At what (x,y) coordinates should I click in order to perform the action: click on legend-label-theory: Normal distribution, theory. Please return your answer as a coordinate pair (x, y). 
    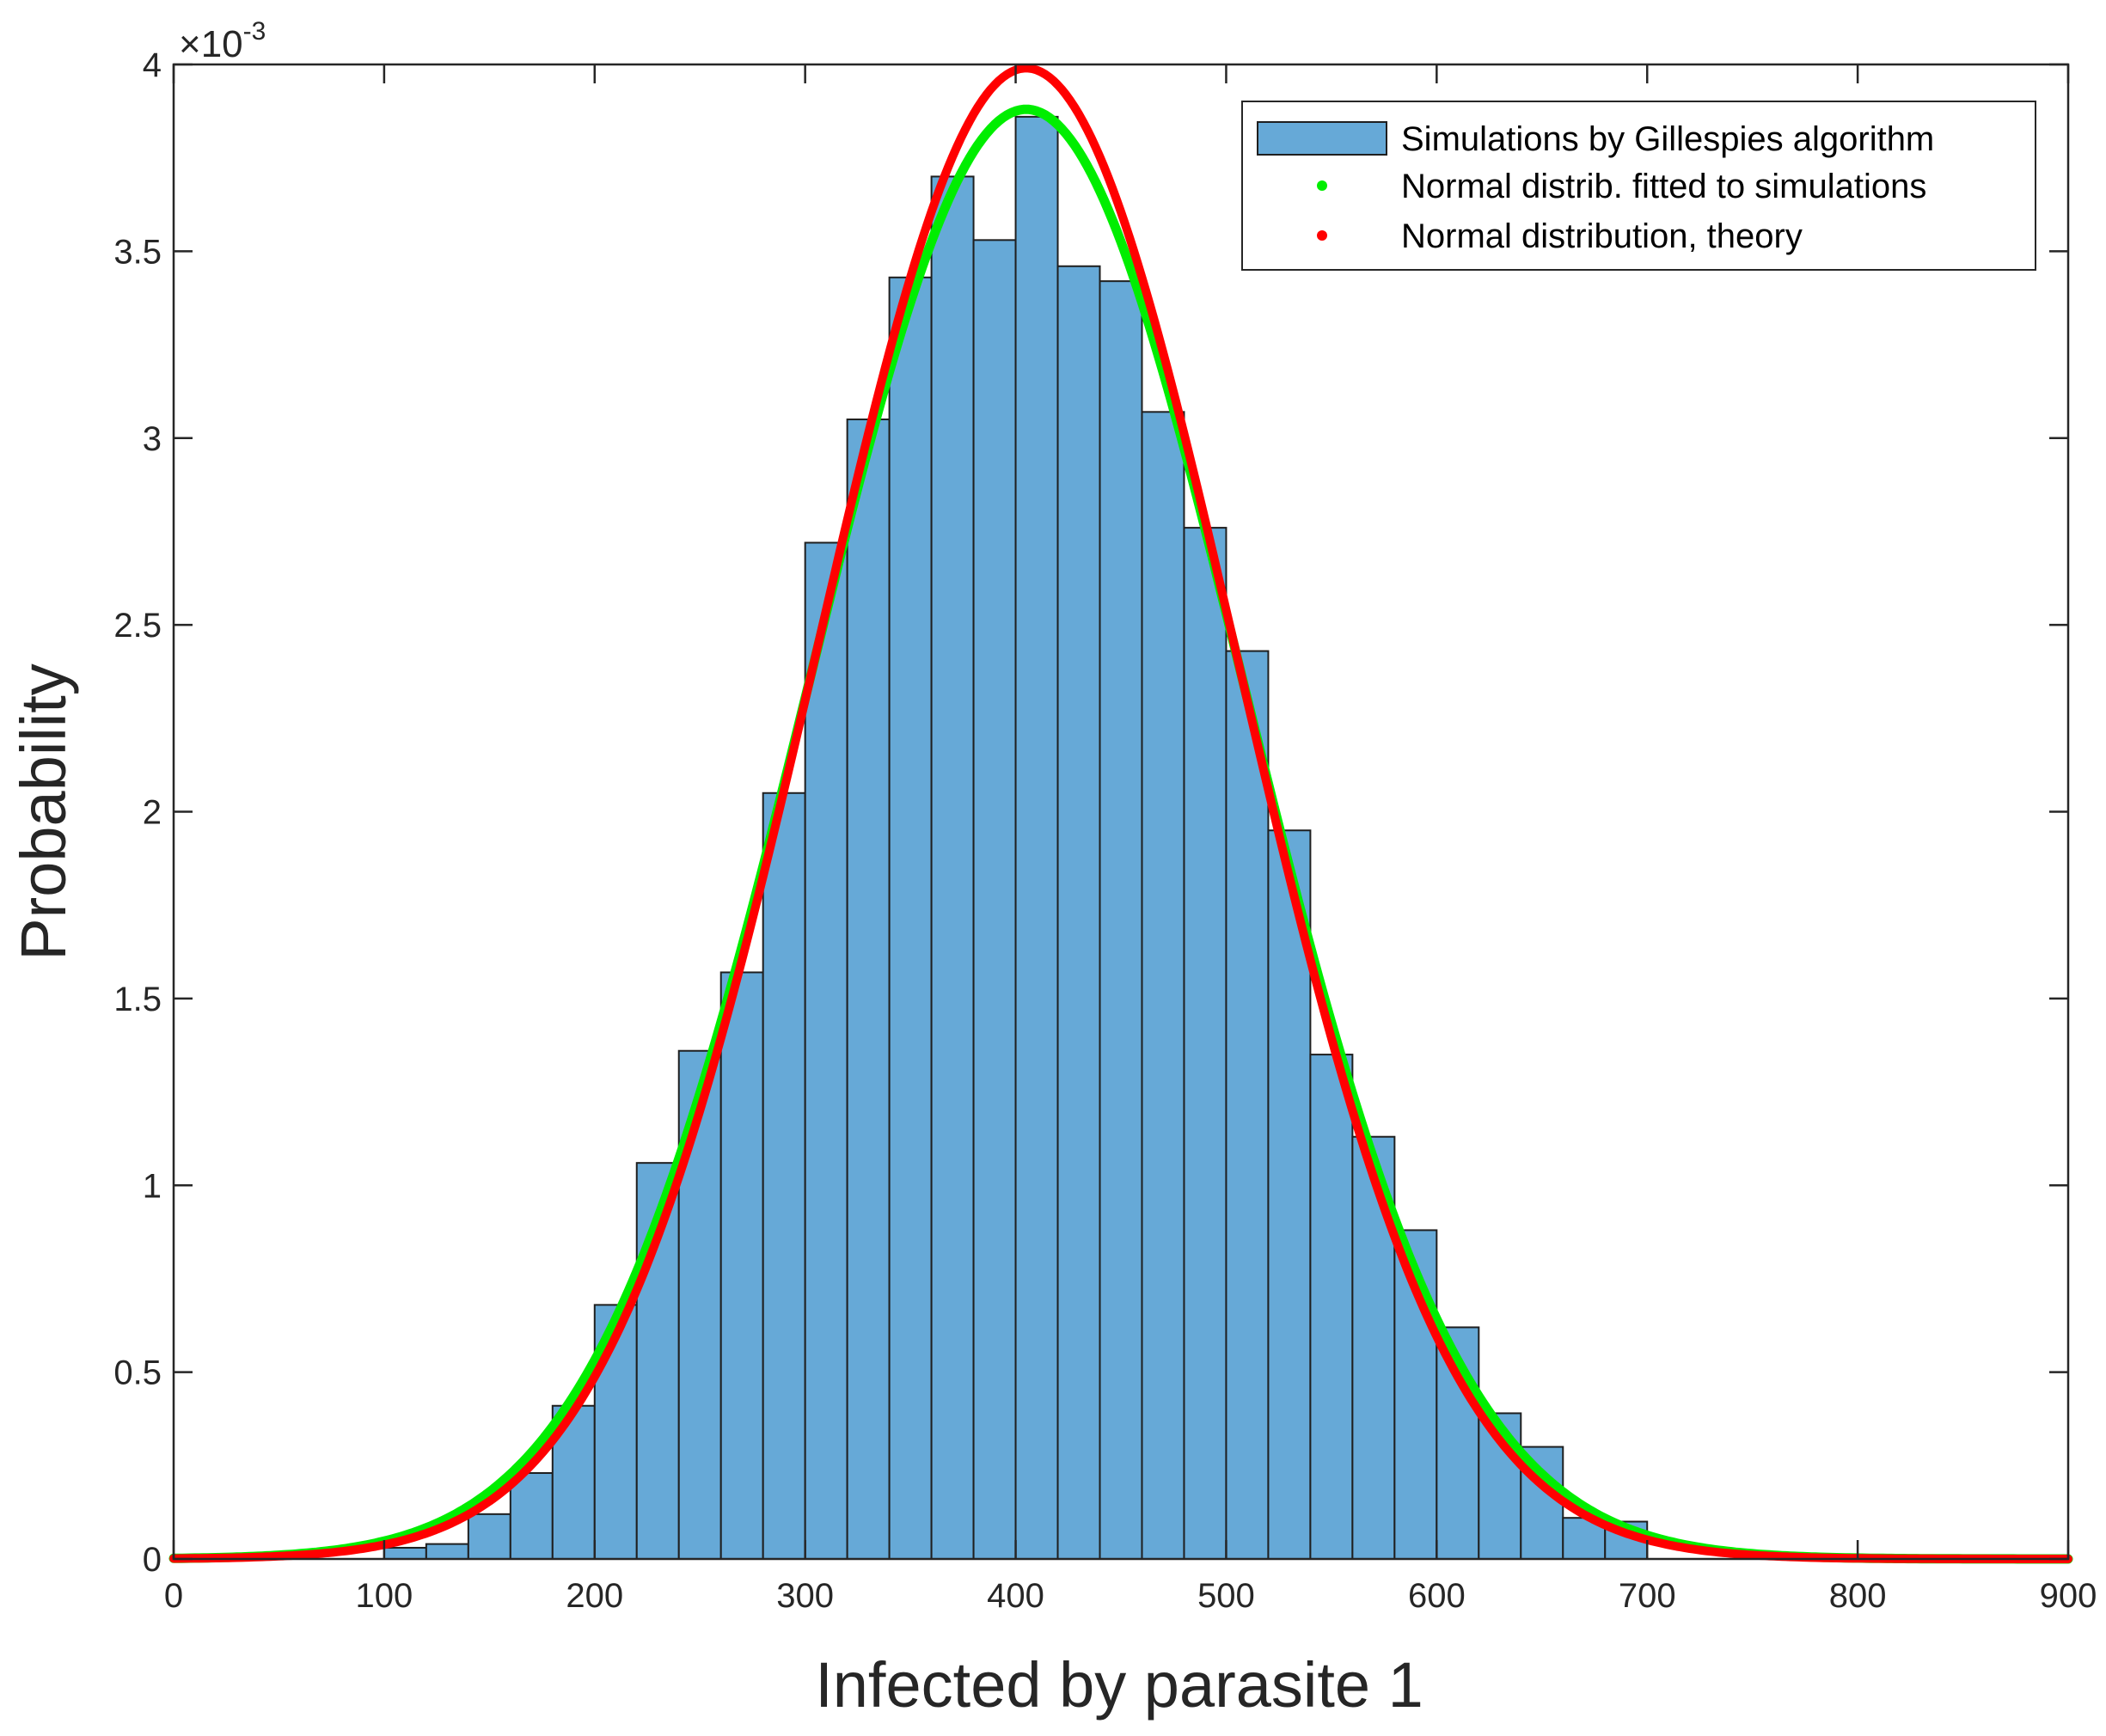
    Looking at the image, I should click on (1602, 236).